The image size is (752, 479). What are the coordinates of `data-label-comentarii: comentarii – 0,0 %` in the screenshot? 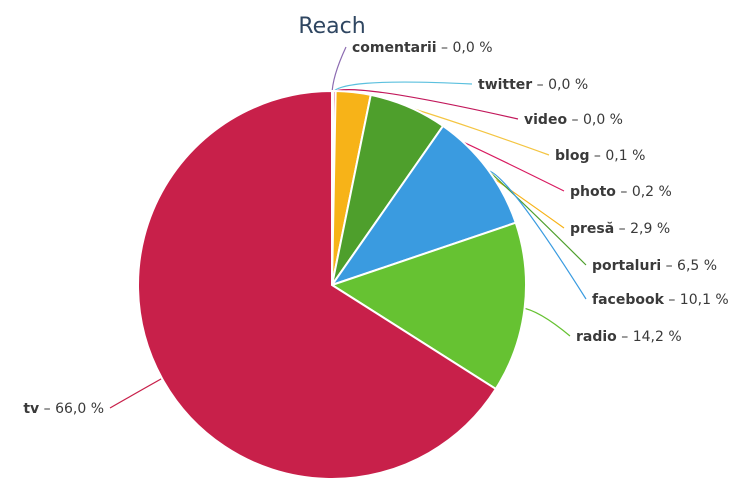 It's located at (422, 48).